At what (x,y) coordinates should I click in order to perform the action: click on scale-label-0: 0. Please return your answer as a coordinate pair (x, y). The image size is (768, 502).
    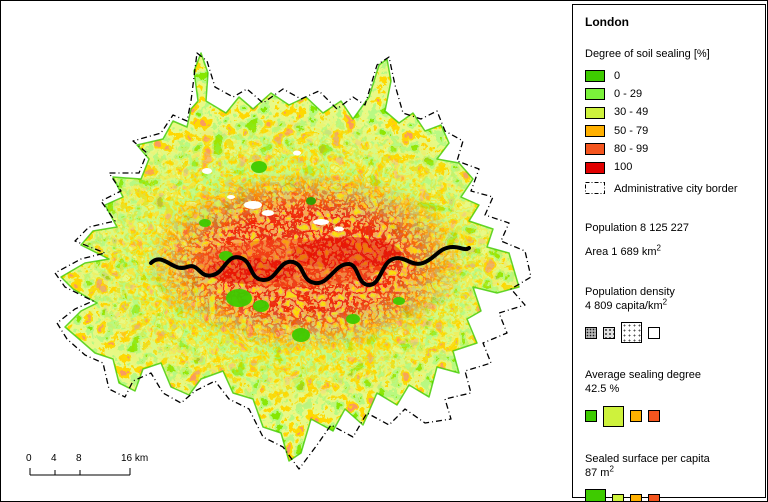
    Looking at the image, I should click on (29, 458).